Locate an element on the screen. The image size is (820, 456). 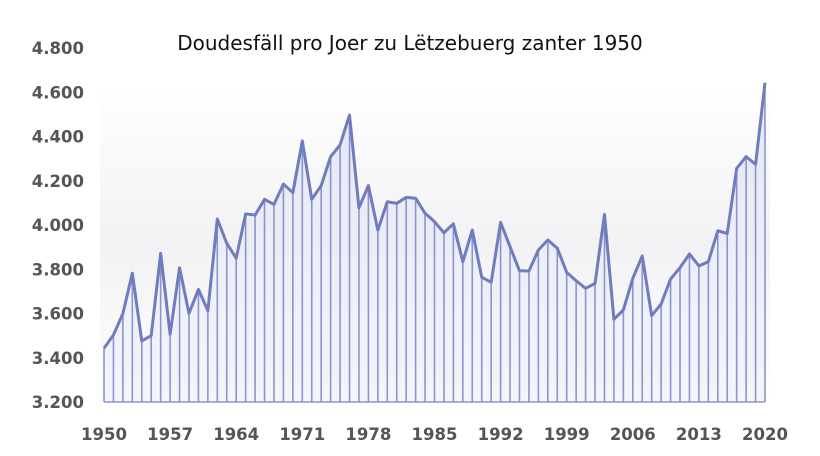
x-tick-label: 1964 is located at coordinates (236, 434).